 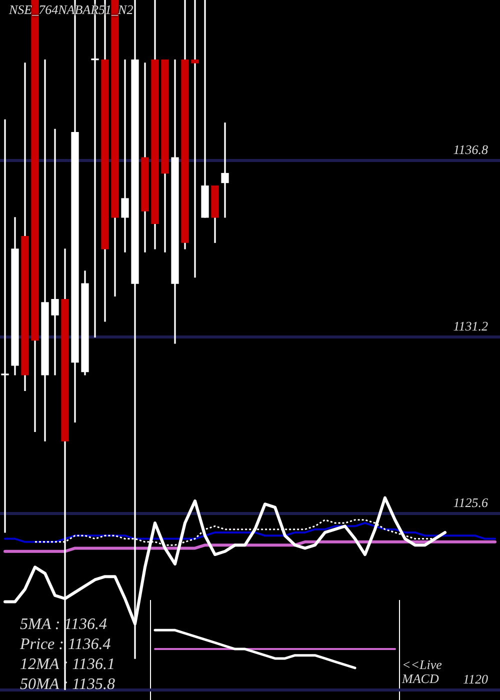 I want to click on y-tick-label: 1136.8, so click(x=470, y=150).